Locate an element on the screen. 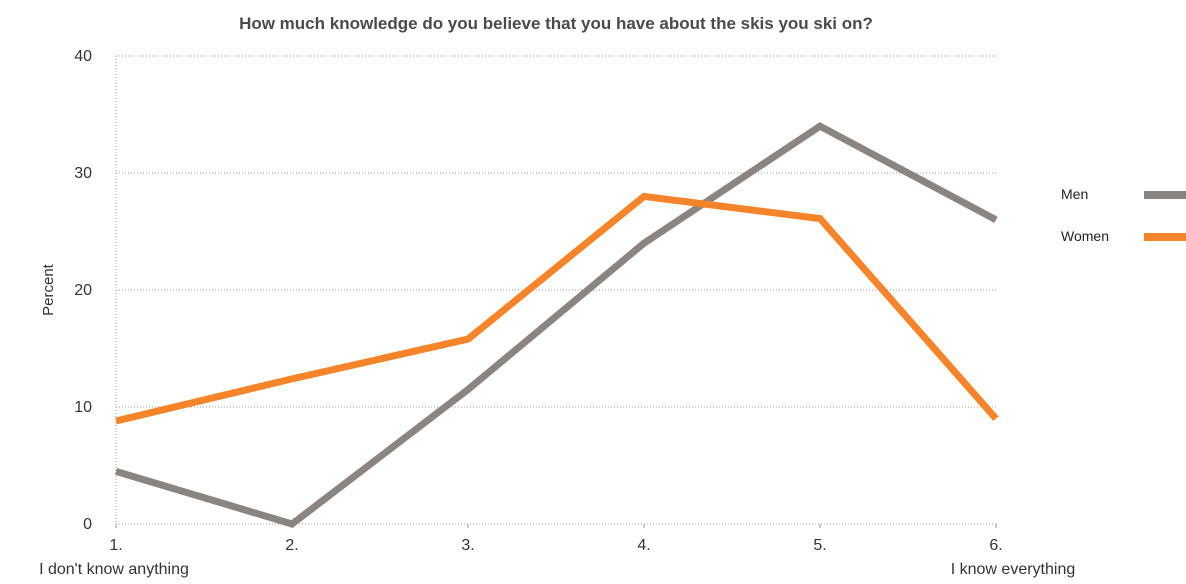  y-tick-label: 40 is located at coordinates (83, 56).